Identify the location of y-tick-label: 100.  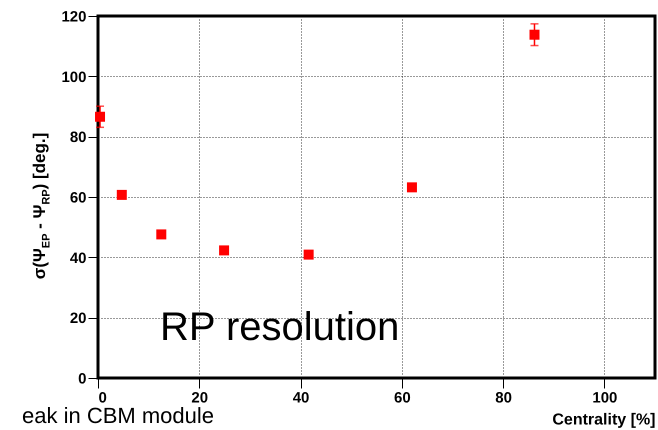
(73, 77).